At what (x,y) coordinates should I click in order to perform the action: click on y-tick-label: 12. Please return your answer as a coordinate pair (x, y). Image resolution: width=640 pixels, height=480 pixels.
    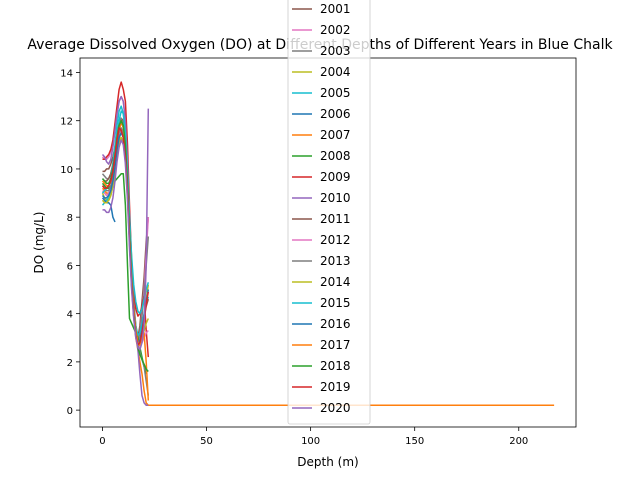
    Looking at the image, I should click on (66, 122).